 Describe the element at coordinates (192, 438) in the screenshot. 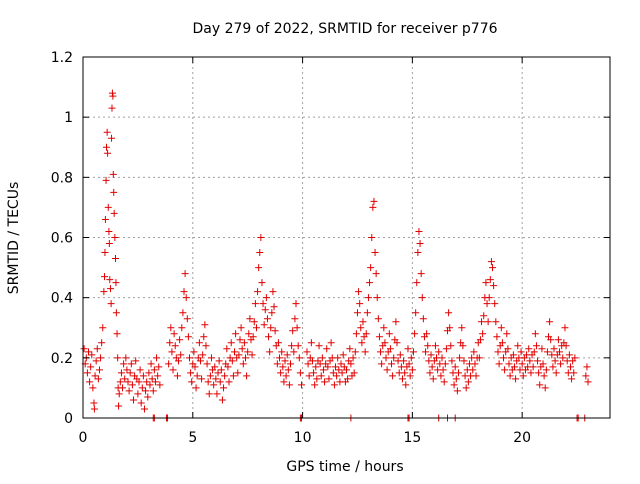

I see `x-tick-label: 5` at that location.